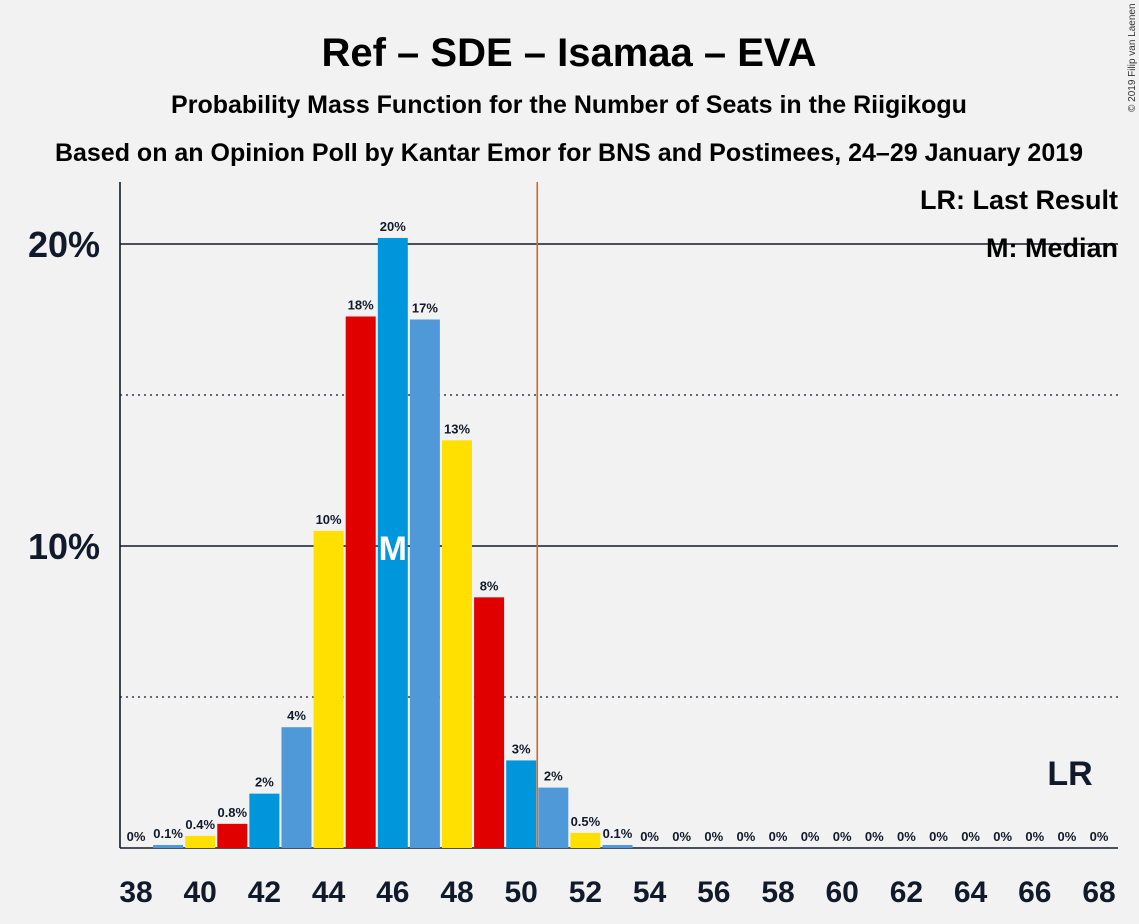 The image size is (1139, 924). Describe the element at coordinates (168, 833) in the screenshot. I see `data-label-seat-39: 0.1%` at that location.